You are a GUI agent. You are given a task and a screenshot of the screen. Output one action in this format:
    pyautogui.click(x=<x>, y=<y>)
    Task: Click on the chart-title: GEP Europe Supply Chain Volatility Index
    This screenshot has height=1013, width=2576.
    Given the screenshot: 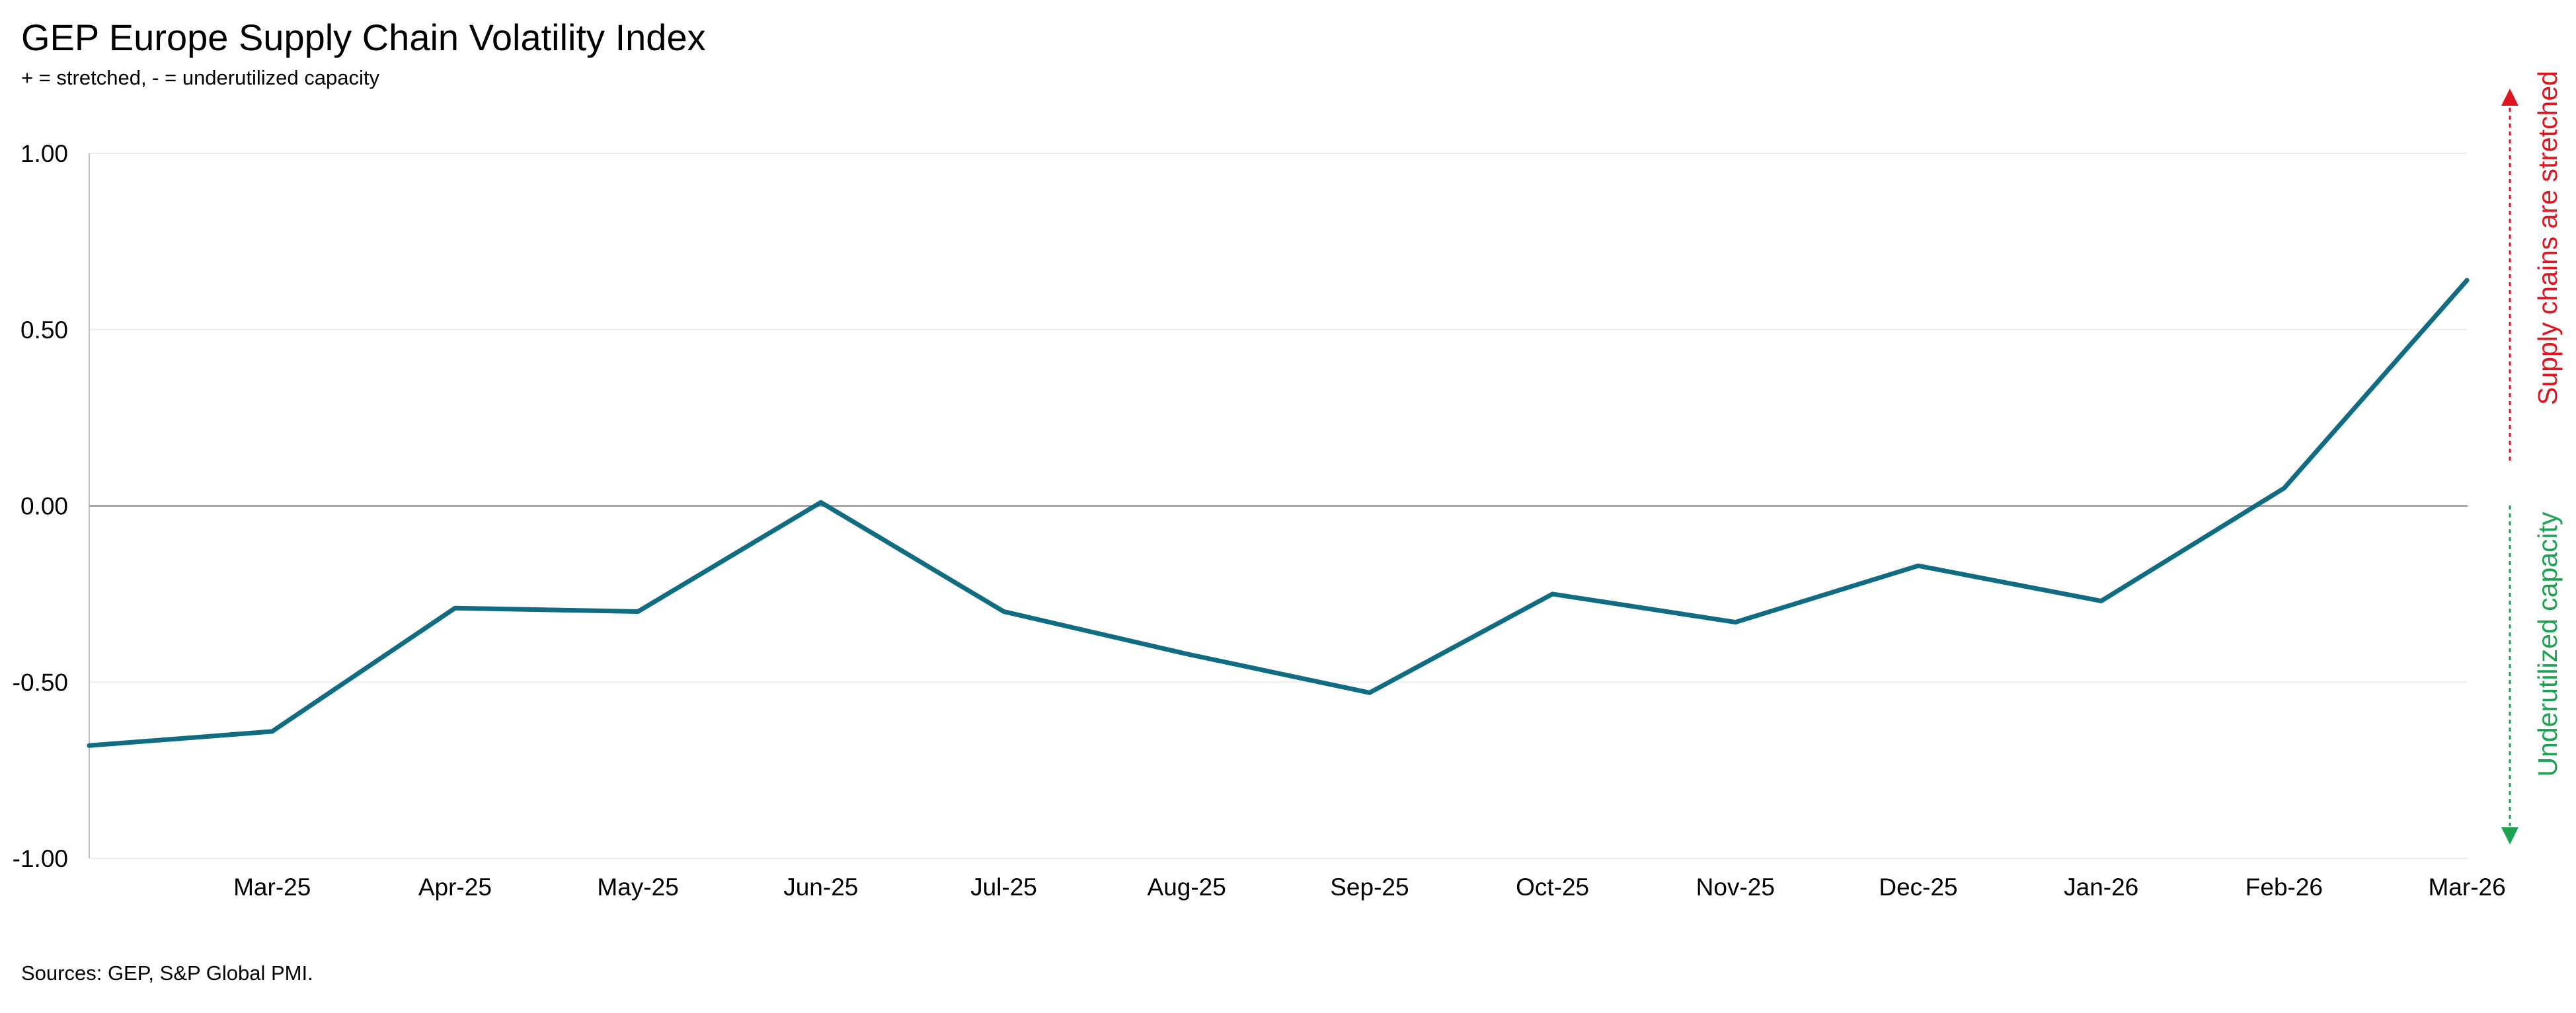 What is the action you would take?
    pyautogui.click(x=363, y=37)
    